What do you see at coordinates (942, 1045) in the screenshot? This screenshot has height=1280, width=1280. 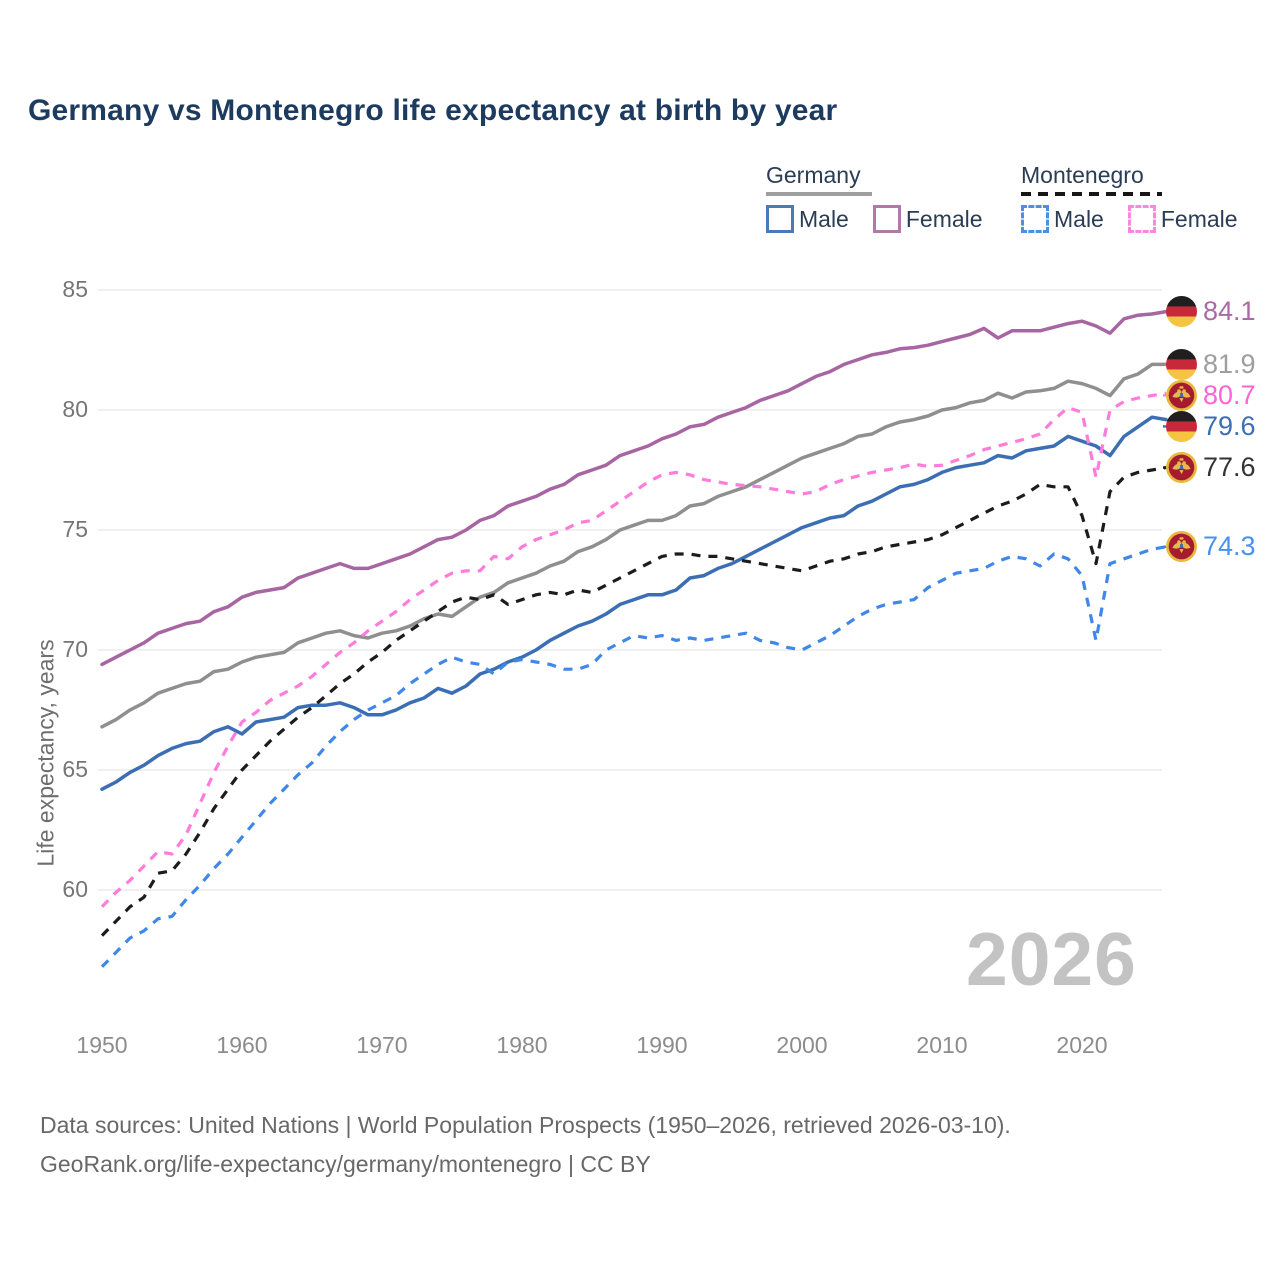 I see `x-tick-label: 2010` at bounding box center [942, 1045].